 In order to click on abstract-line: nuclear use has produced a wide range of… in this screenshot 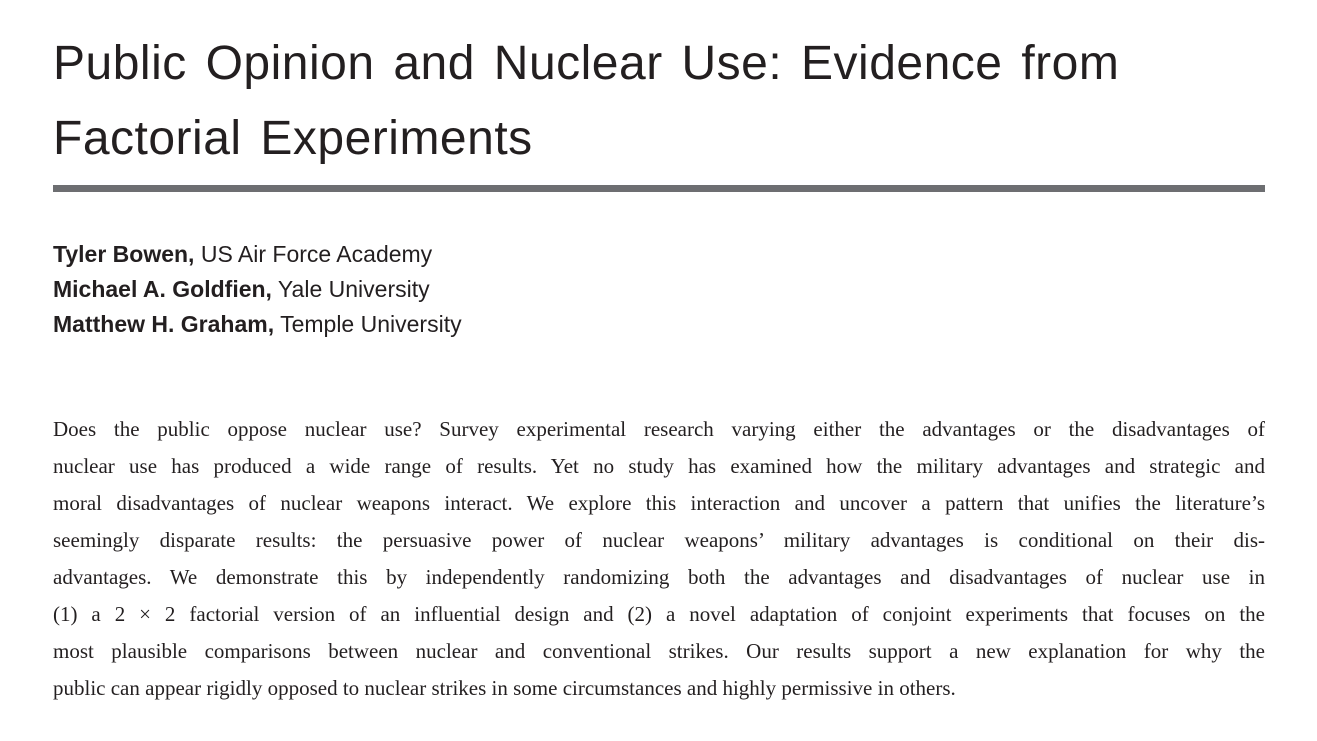, I will do `click(659, 466)`.